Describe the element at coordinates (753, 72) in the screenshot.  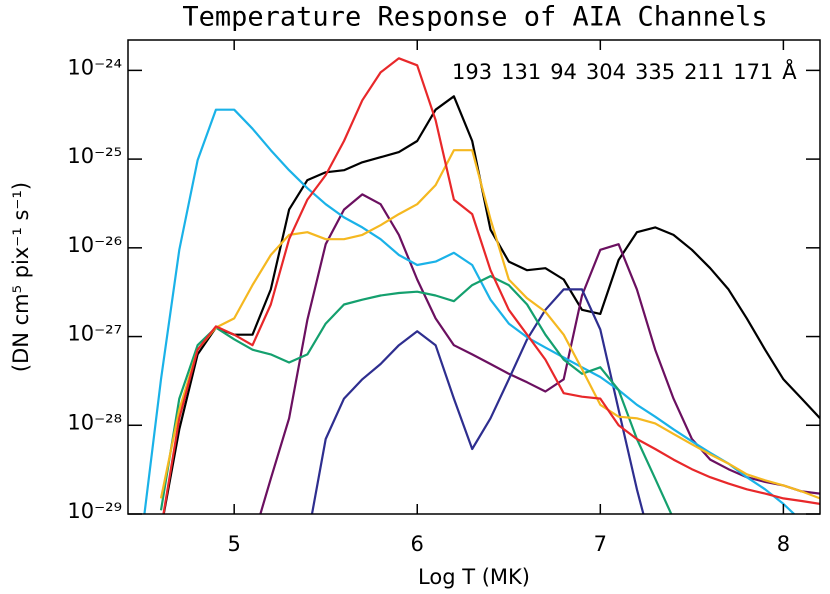
I see `legend-entry: 171` at that location.